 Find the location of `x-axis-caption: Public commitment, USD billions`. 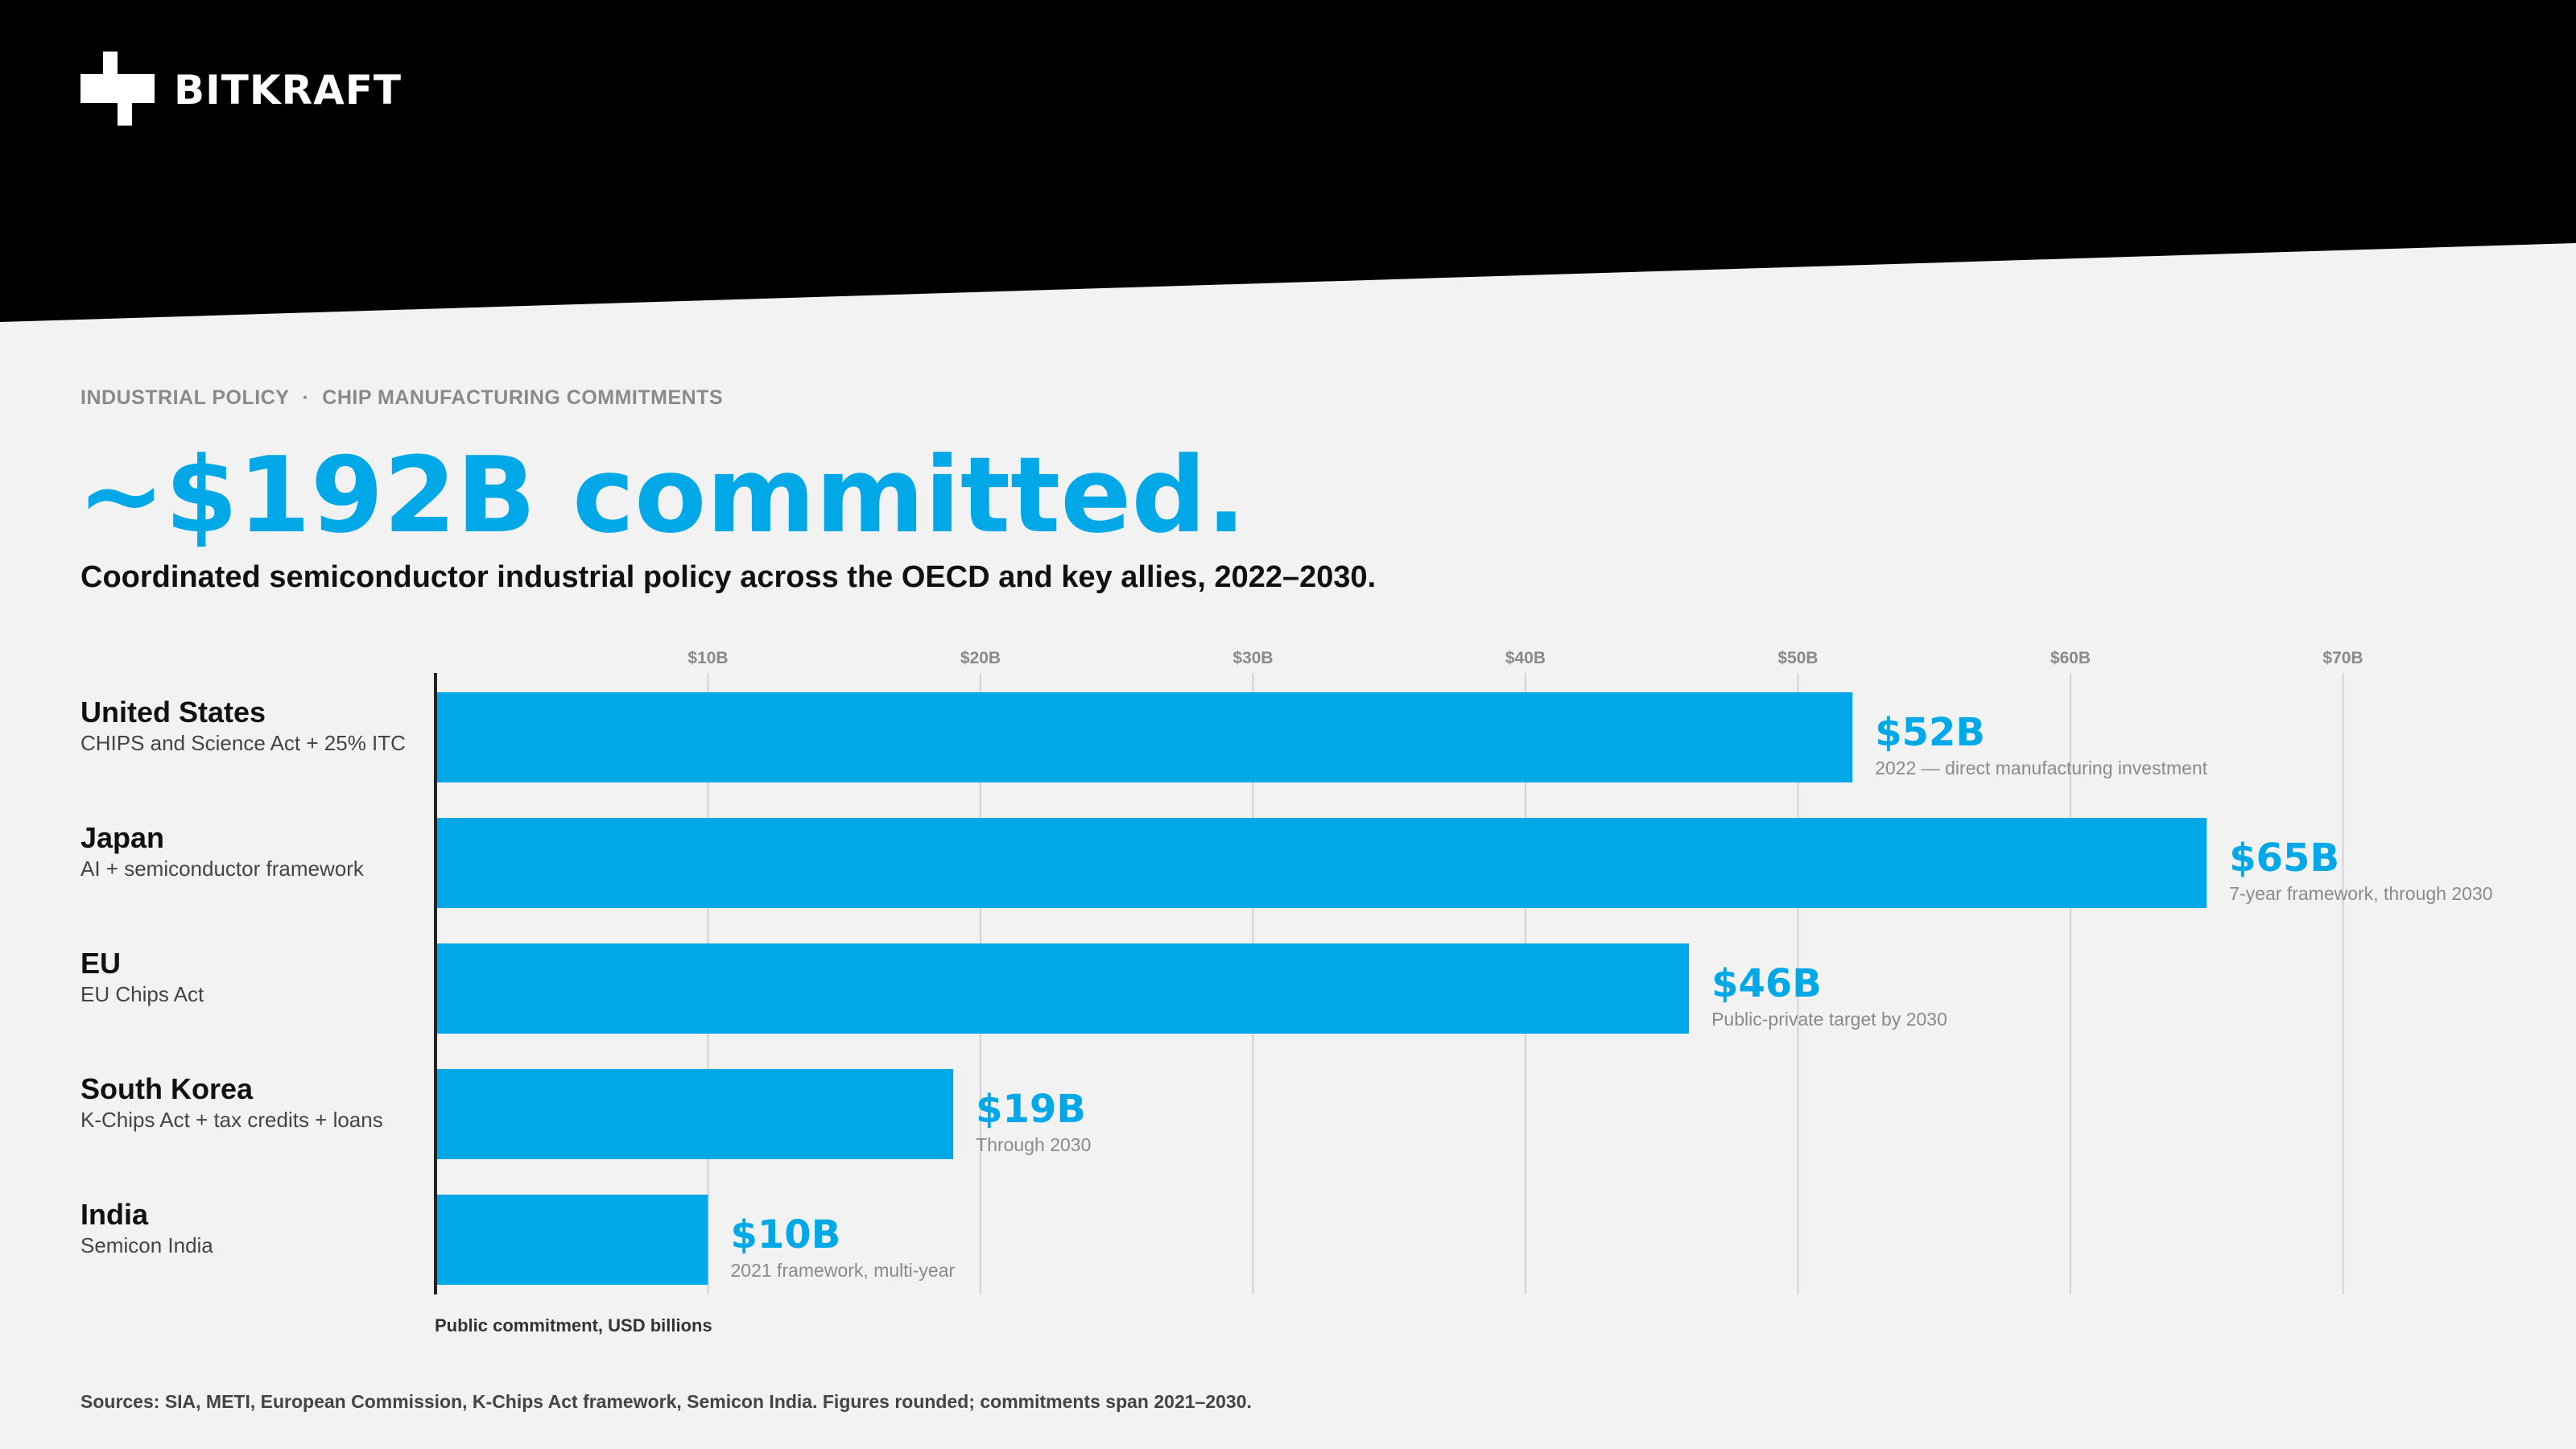

x-axis-caption: Public commitment, USD billions is located at coordinates (573, 1325).